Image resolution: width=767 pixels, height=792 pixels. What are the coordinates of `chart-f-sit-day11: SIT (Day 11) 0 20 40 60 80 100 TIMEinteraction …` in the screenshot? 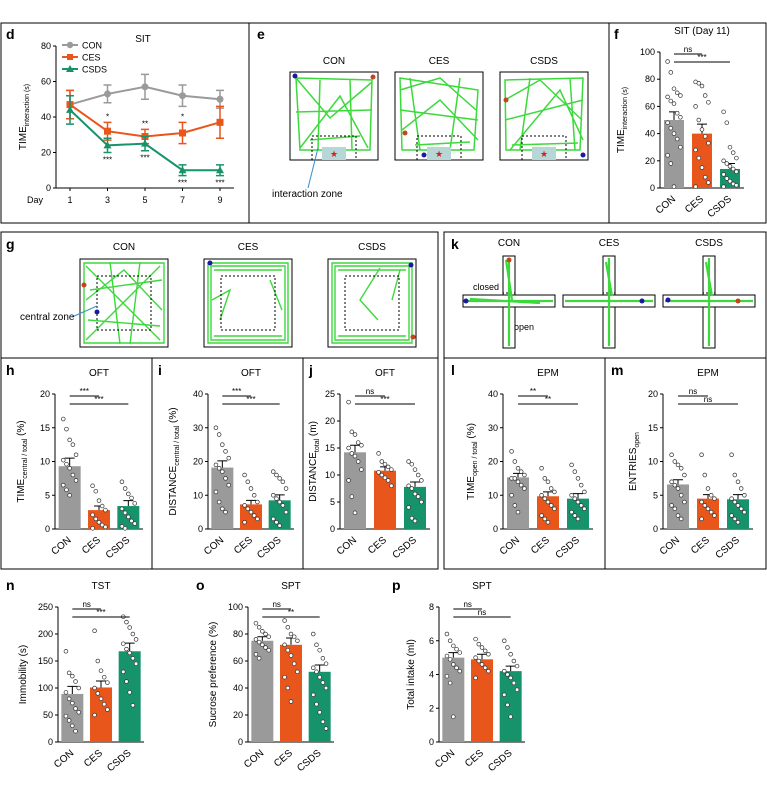 It's located at (680, 123).